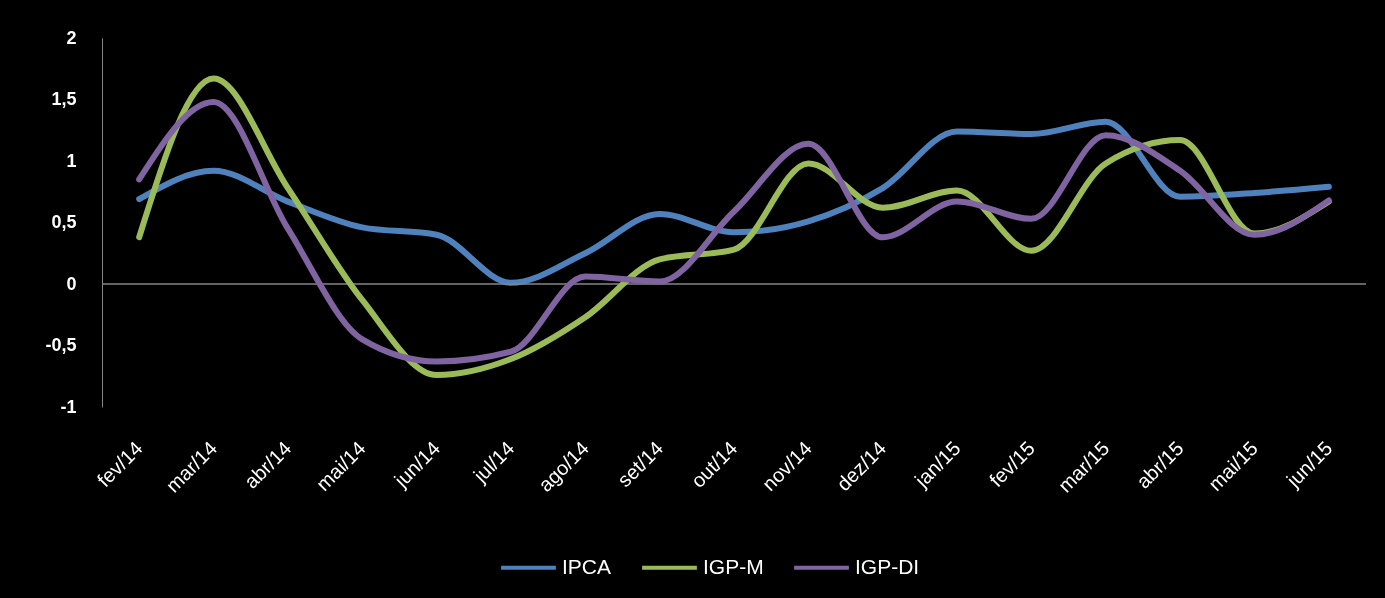 The image size is (1385, 598). Describe the element at coordinates (64, 99) in the screenshot. I see `y-tick-label: 1,5` at that location.